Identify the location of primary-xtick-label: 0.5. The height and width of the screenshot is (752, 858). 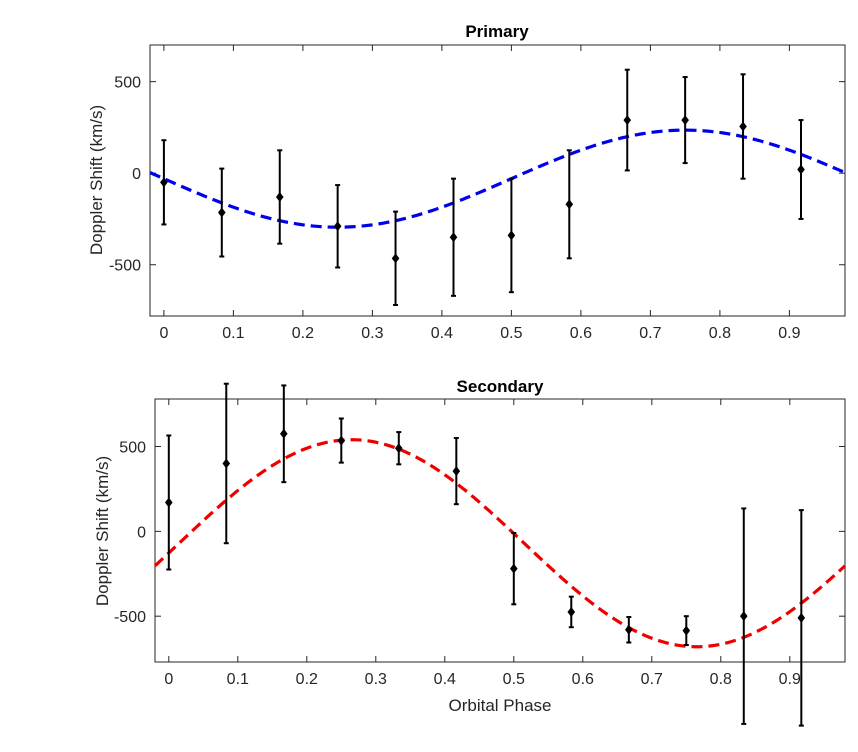
(511, 333).